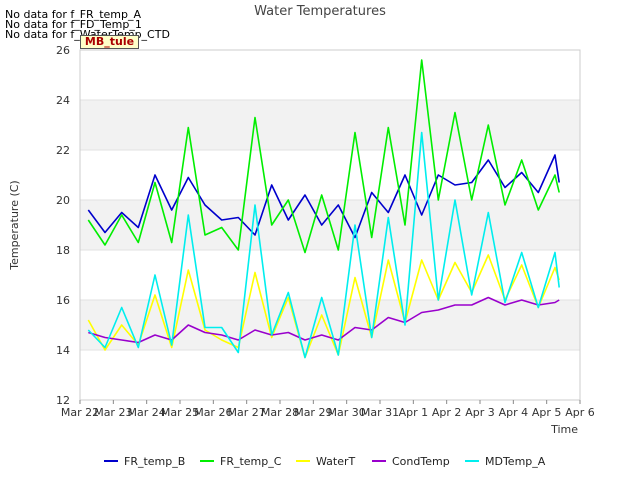 The width and height of the screenshot is (640, 480). What do you see at coordinates (213, 412) in the screenshot?
I see `x-tick-label: Mar 26` at bounding box center [213, 412].